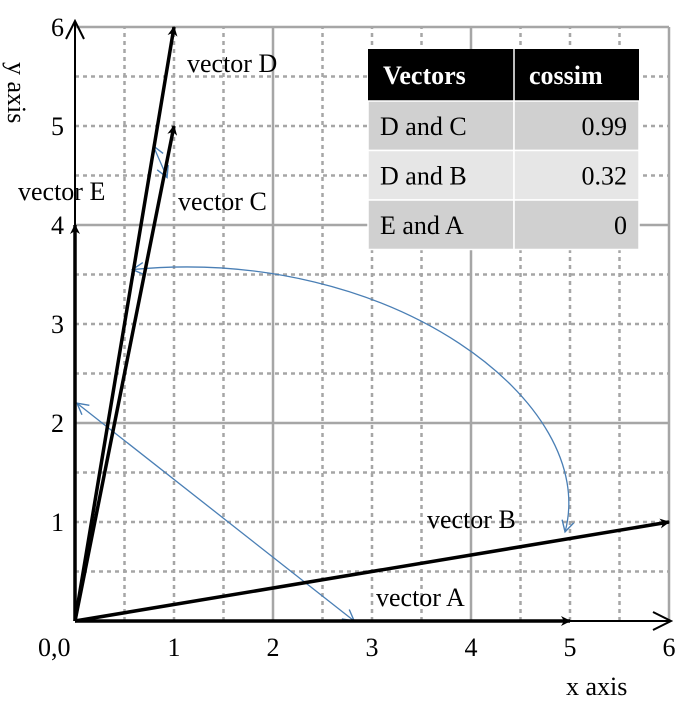  Describe the element at coordinates (669, 647) in the screenshot. I see `x-tick-label: 6` at that location.